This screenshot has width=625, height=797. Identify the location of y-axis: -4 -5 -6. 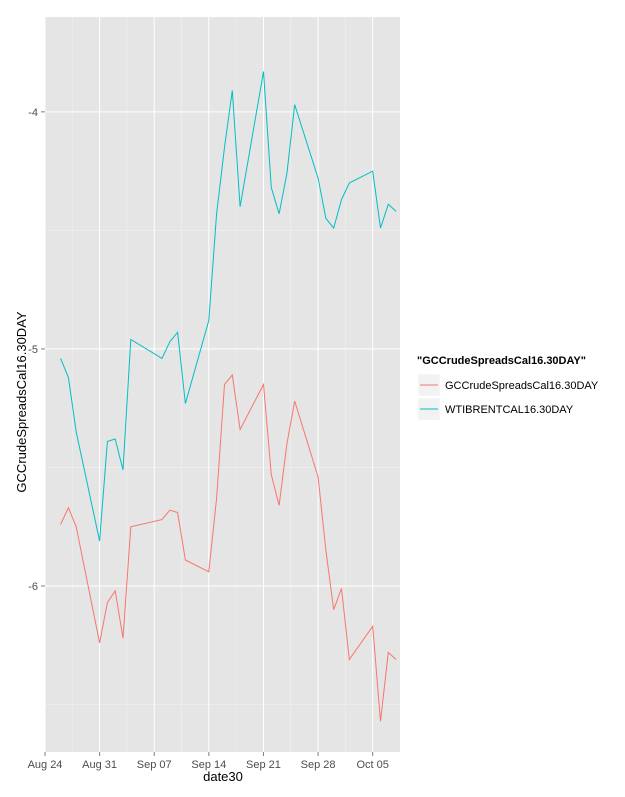
(36, 350).